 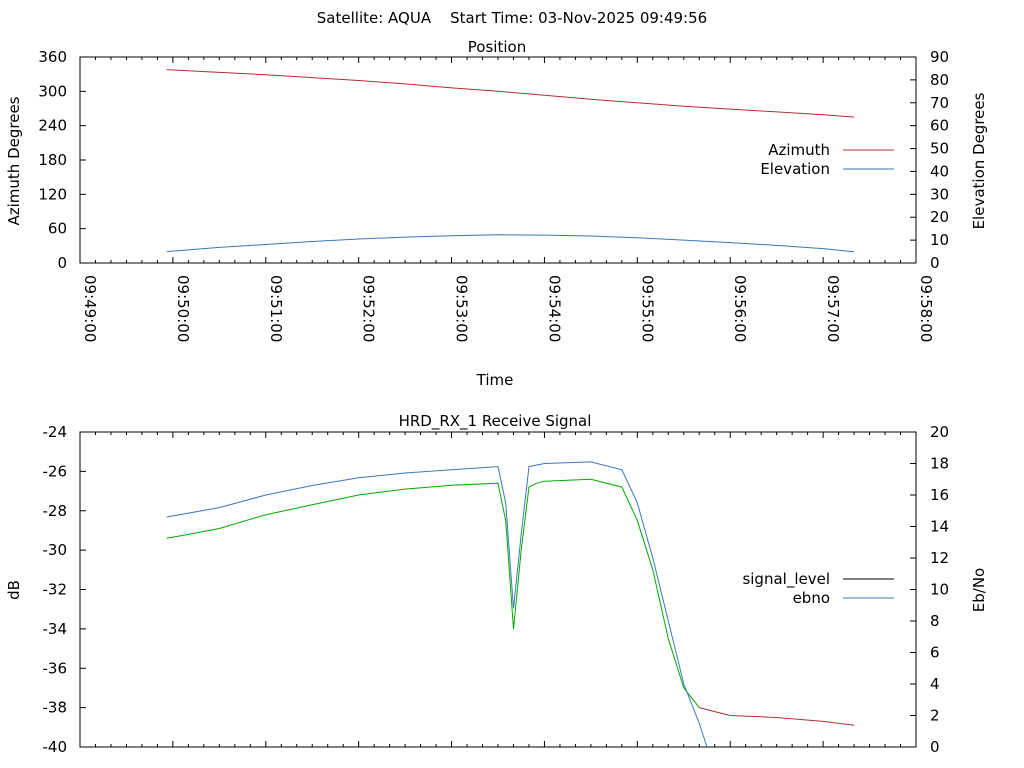 What do you see at coordinates (52, 91) in the screenshot?
I see `position-y-tick-label: 300` at bounding box center [52, 91].